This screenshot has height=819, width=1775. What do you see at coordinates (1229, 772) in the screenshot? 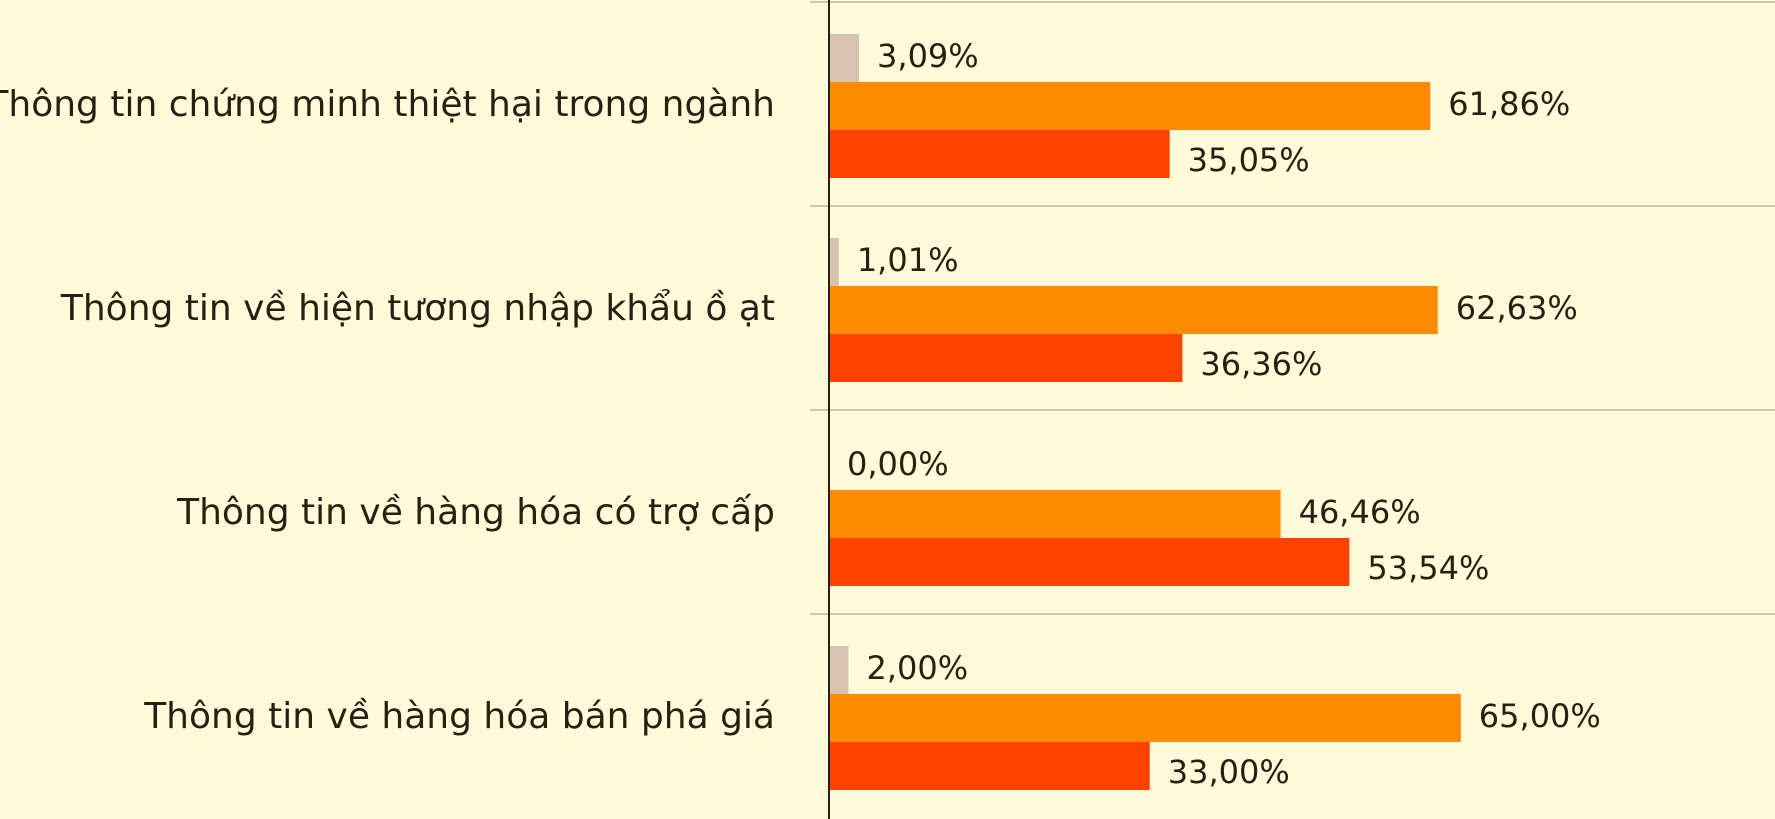
I see `value-label: 33,00%` at bounding box center [1229, 772].